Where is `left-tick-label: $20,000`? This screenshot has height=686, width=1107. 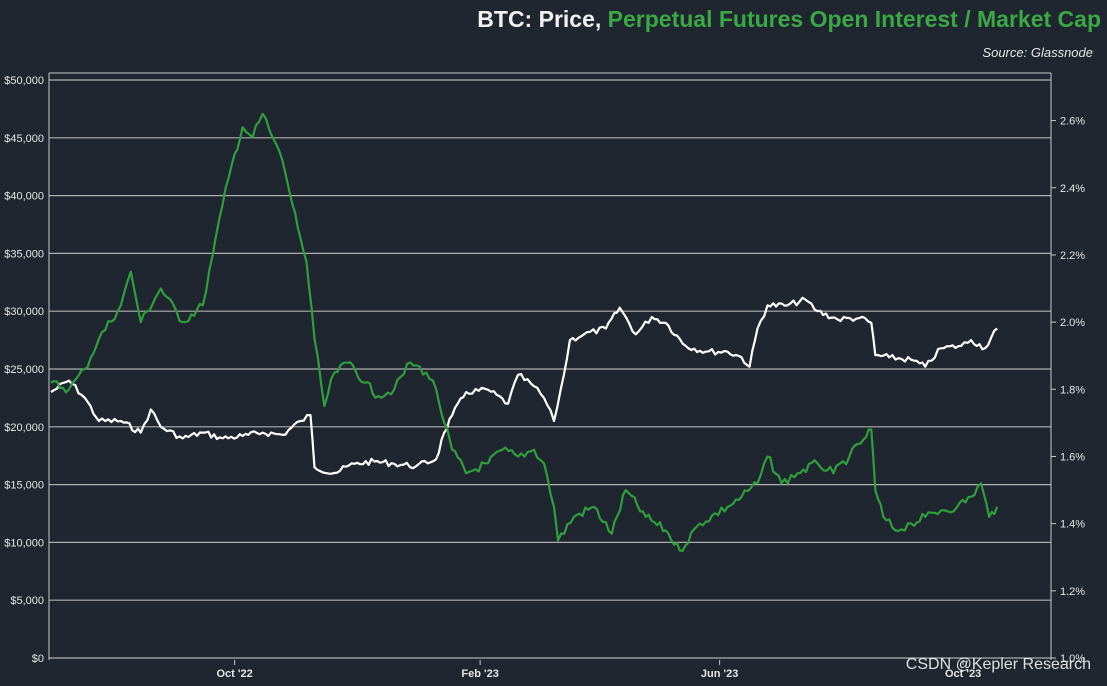
left-tick-label: $20,000 is located at coordinates (24, 428).